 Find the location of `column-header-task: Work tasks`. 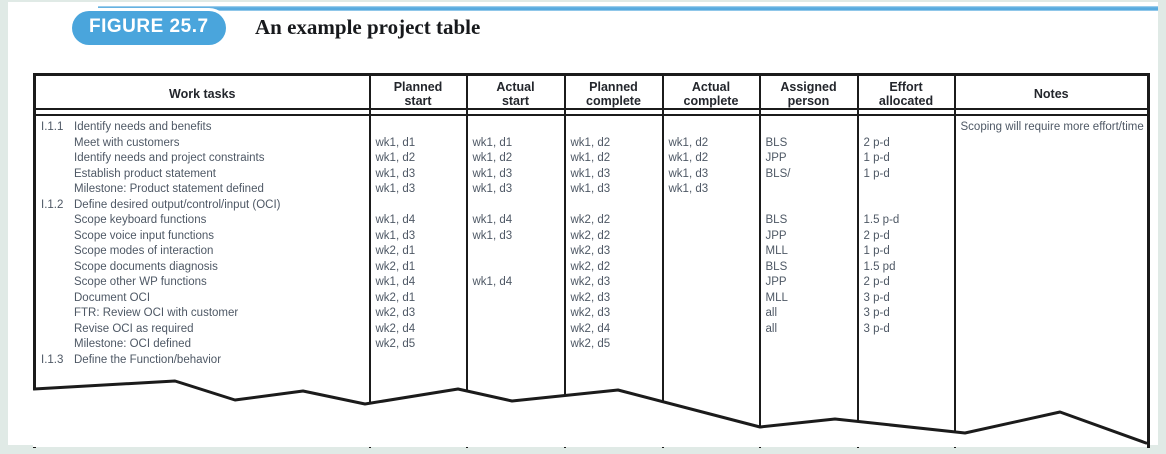

column-header-task: Work tasks is located at coordinates (202, 94).